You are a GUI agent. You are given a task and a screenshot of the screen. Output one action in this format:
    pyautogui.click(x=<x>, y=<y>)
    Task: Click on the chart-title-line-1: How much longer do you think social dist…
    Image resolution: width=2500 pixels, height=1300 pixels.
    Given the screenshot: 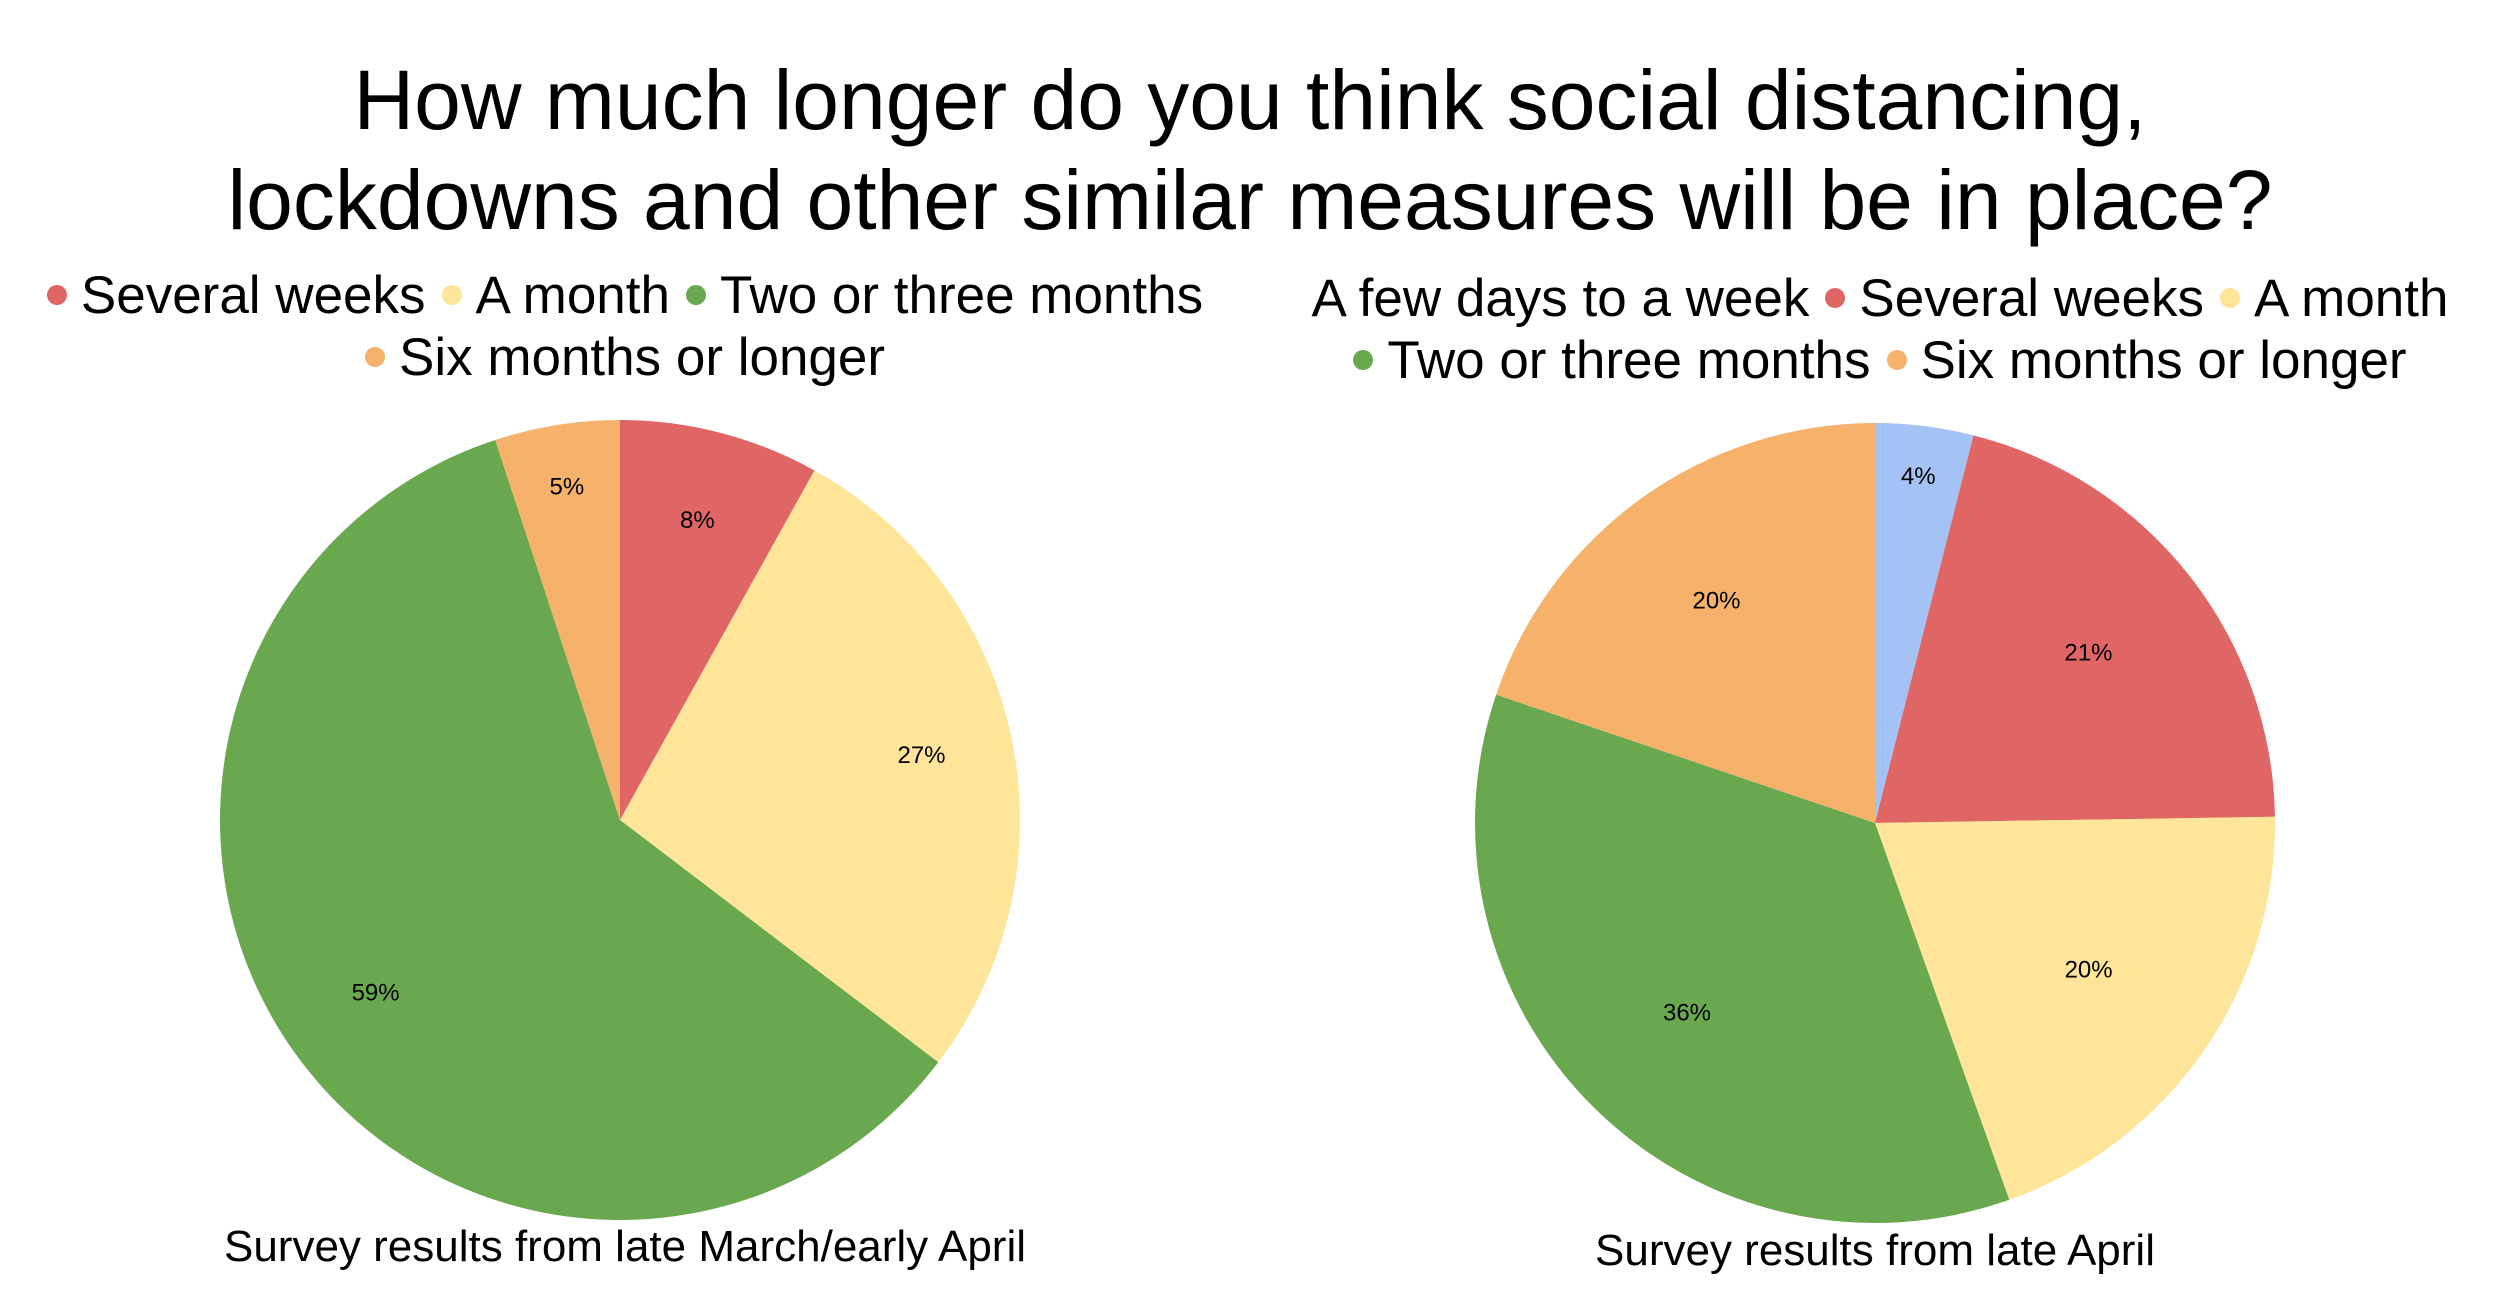 What is the action you would take?
    pyautogui.click(x=1250, y=100)
    